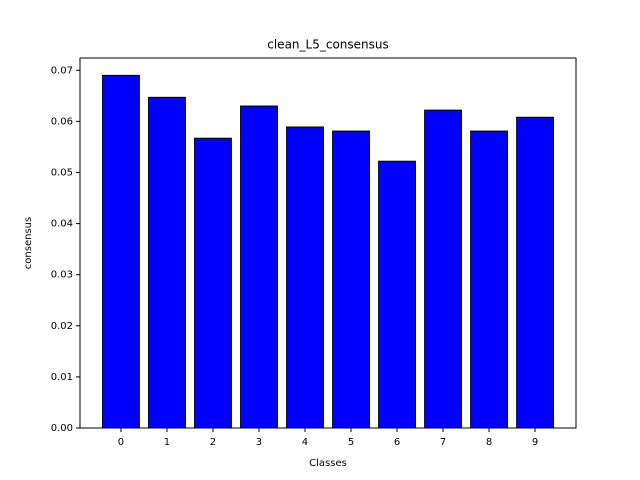 Image resolution: width=640 pixels, height=480 pixels. I want to click on y-tick-label: 0.03, so click(62, 275).